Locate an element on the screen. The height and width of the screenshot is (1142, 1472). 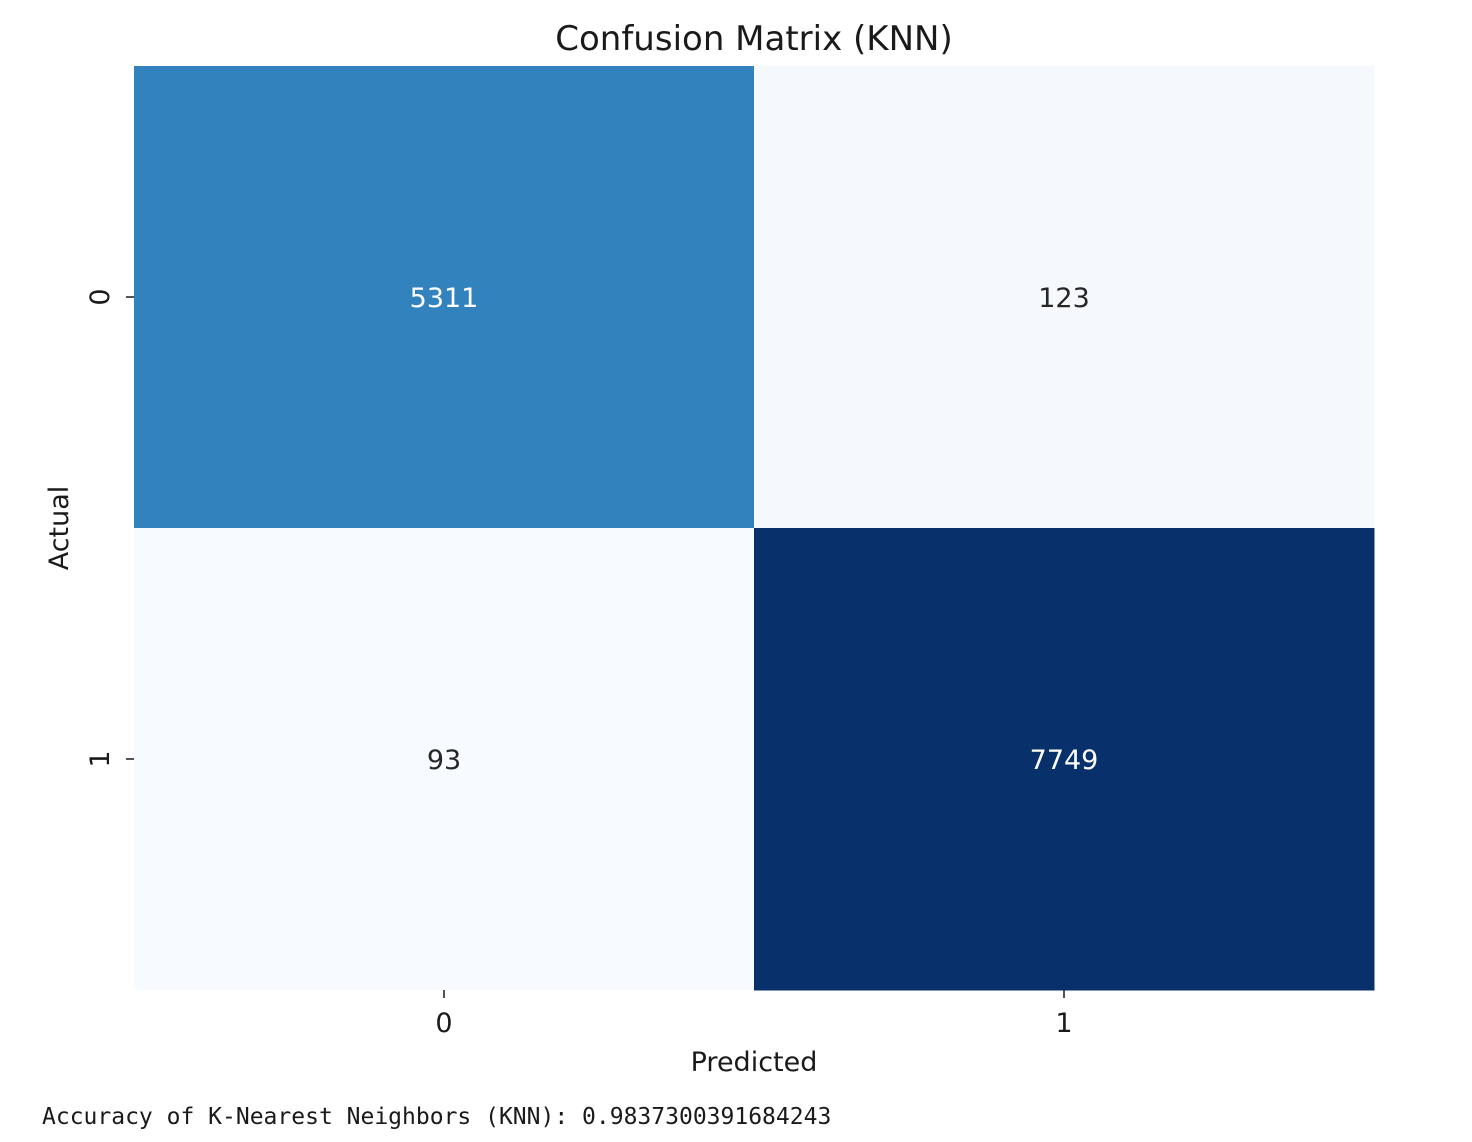
cell-value-1-0: 93 is located at coordinates (444, 760).